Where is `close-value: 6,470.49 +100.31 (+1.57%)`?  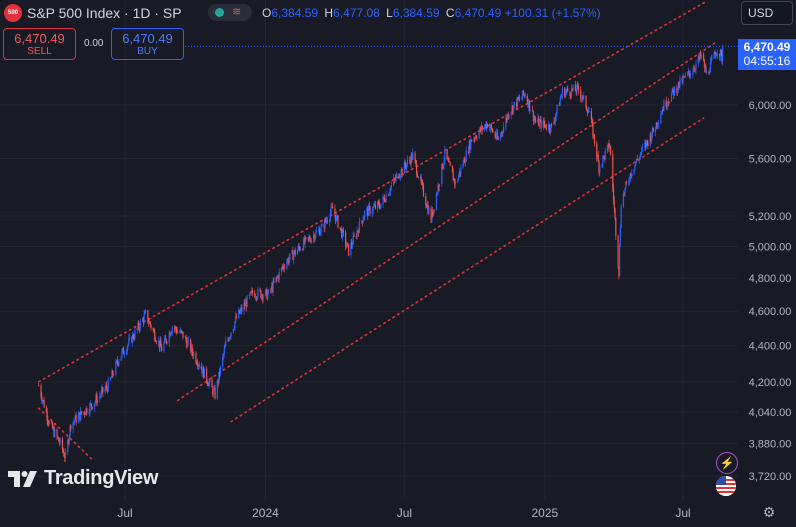 close-value: 6,470.49 +100.31 (+1.57%) is located at coordinates (527, 13).